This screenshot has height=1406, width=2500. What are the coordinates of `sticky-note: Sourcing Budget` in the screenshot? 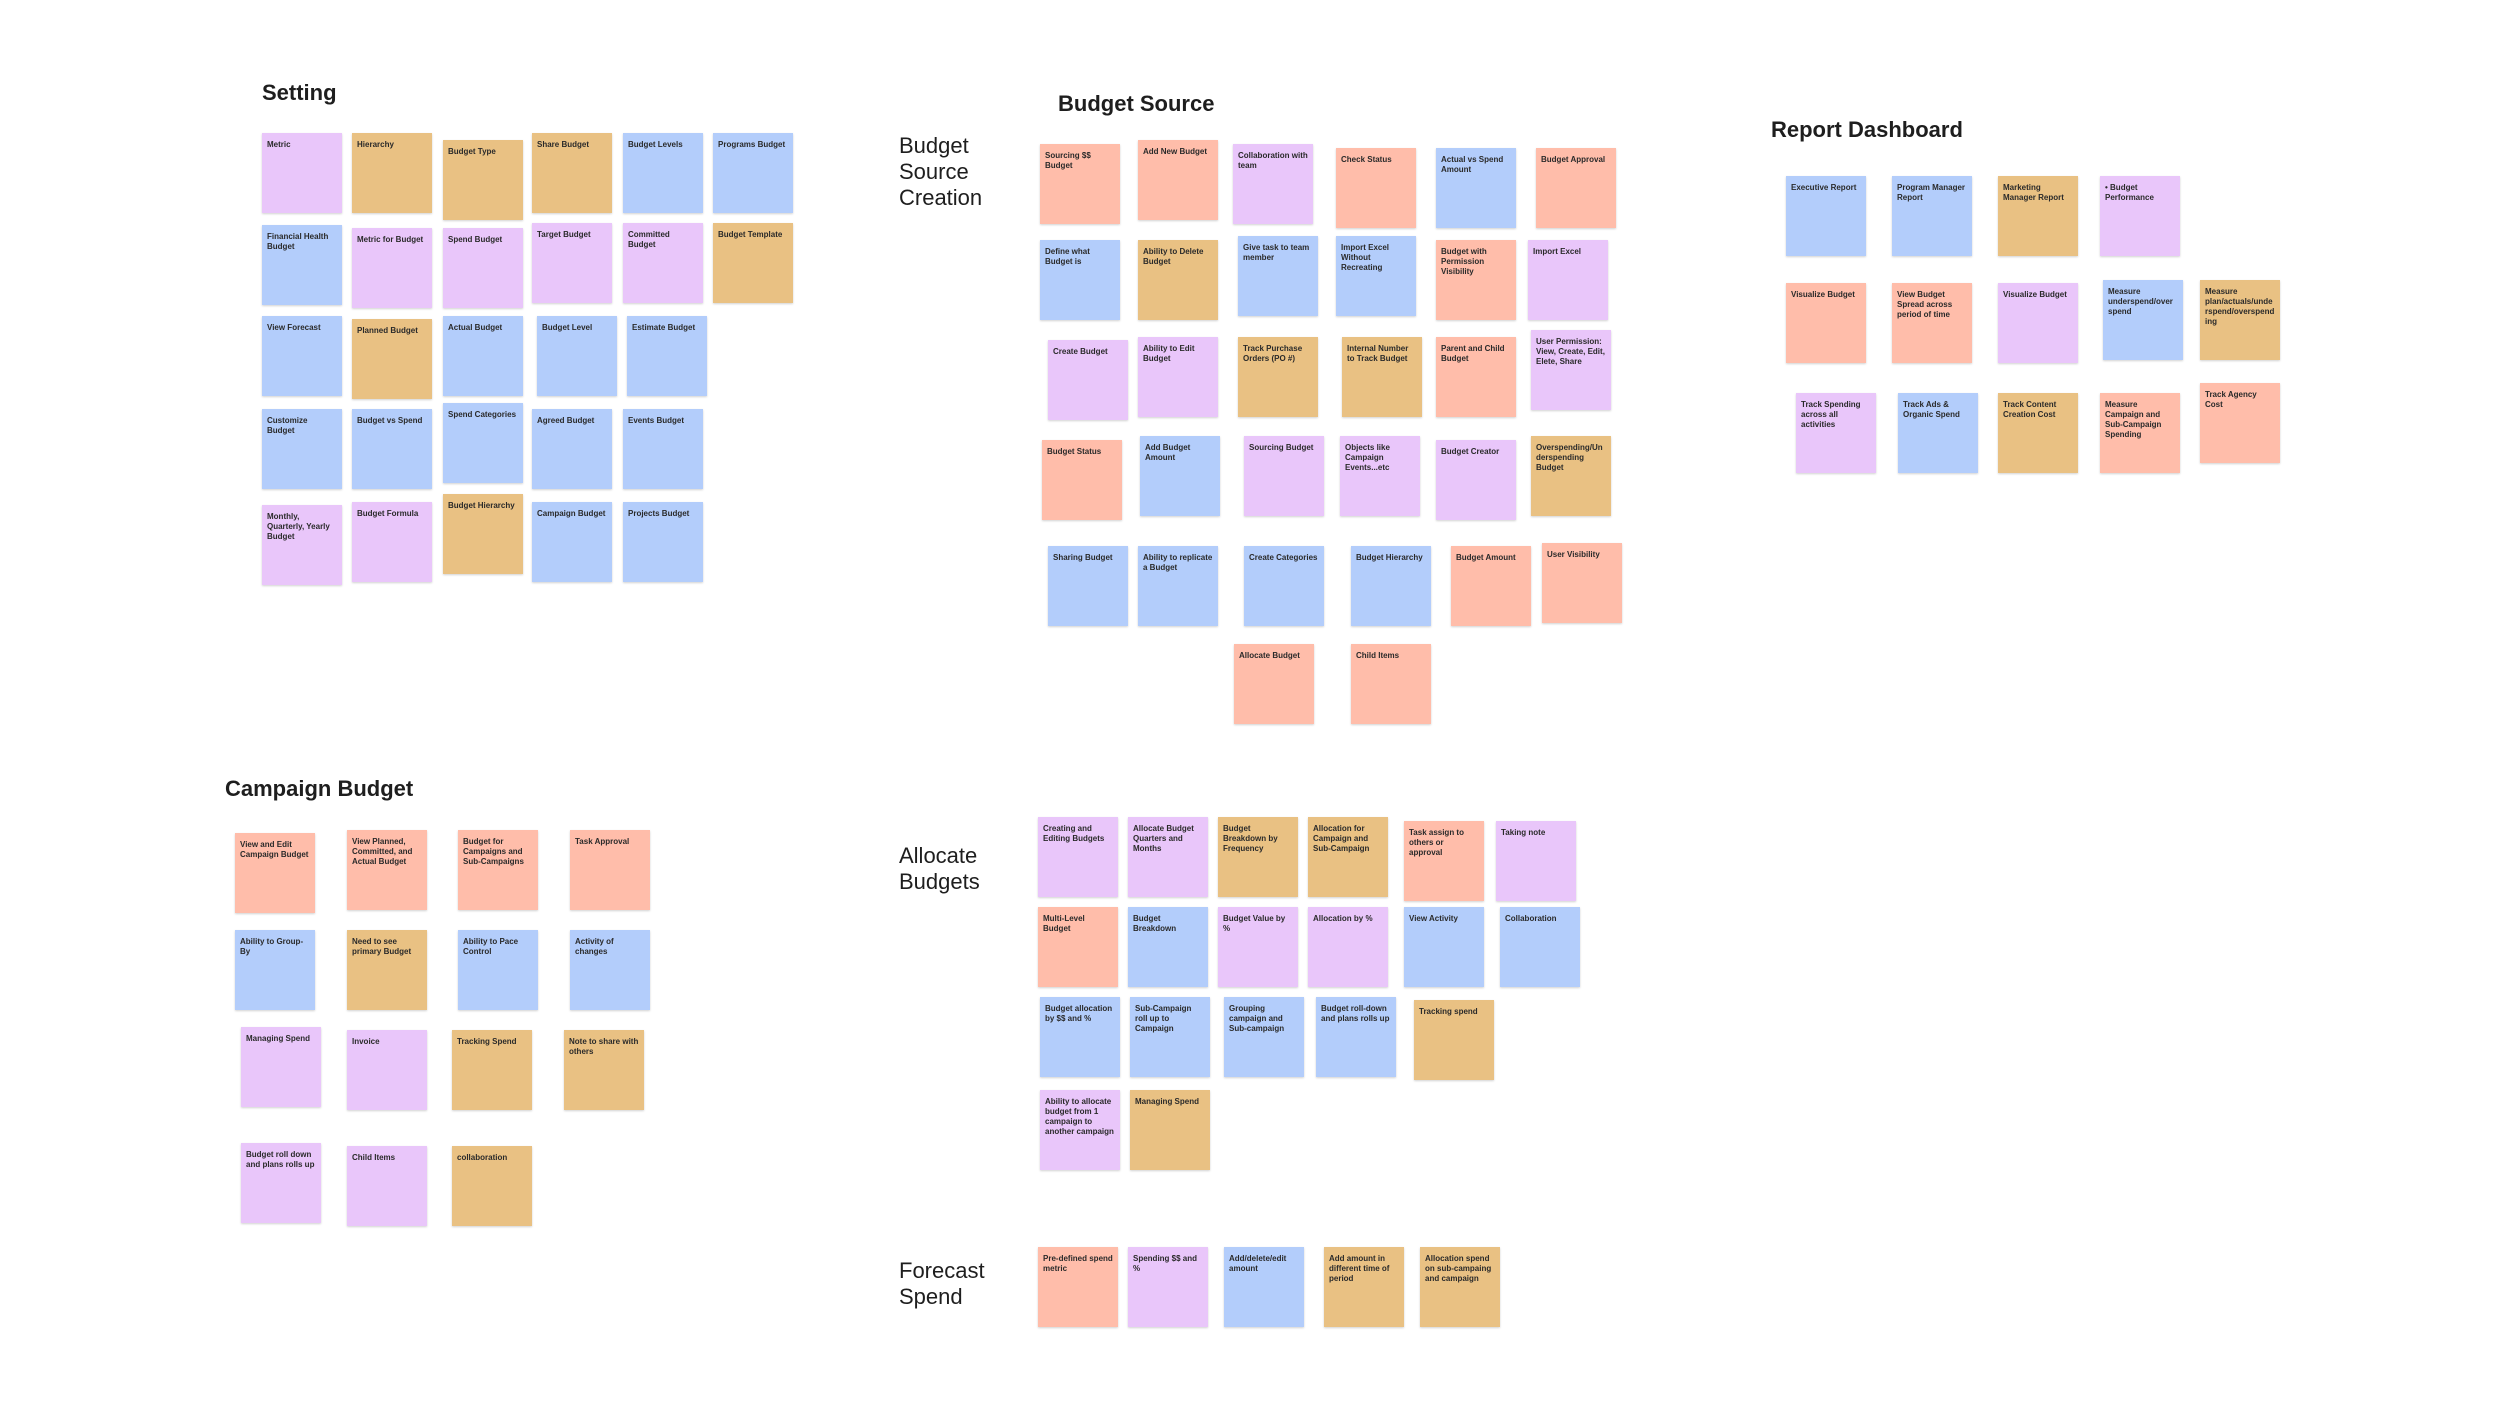 It's located at (1284, 476).